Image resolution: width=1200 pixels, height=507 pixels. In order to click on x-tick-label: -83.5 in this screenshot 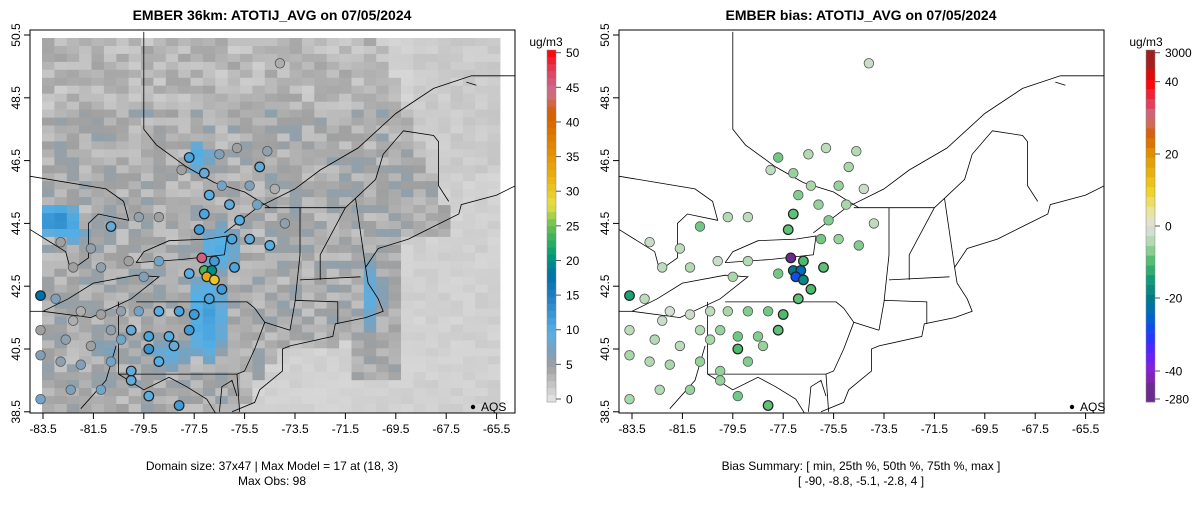, I will do `click(43, 429)`.